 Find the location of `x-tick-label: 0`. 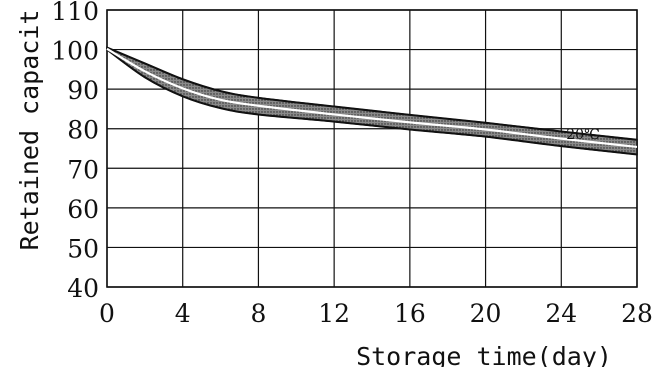

x-tick-label: 0 is located at coordinates (107, 313).